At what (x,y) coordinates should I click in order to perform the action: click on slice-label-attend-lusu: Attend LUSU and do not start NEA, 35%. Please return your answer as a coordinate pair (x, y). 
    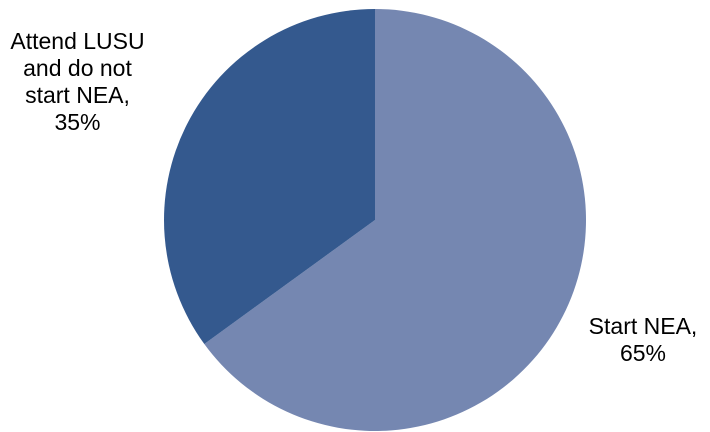
    Looking at the image, I should click on (77, 81).